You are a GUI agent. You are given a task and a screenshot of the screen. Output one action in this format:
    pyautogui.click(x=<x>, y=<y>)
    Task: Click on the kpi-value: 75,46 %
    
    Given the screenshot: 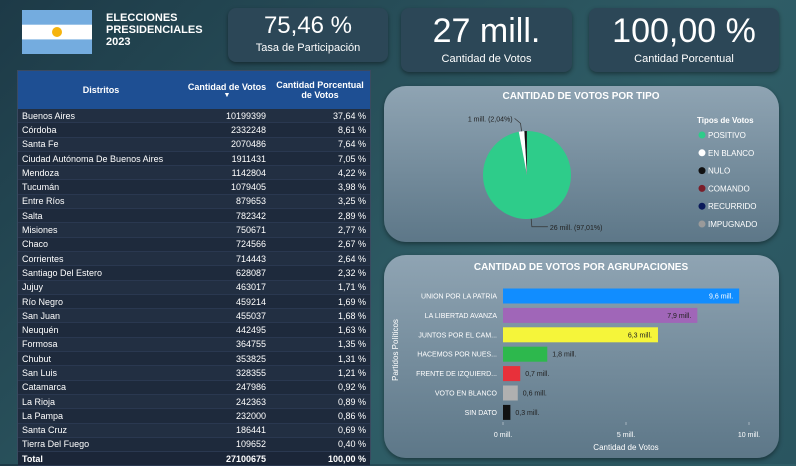 What is the action you would take?
    pyautogui.click(x=308, y=26)
    